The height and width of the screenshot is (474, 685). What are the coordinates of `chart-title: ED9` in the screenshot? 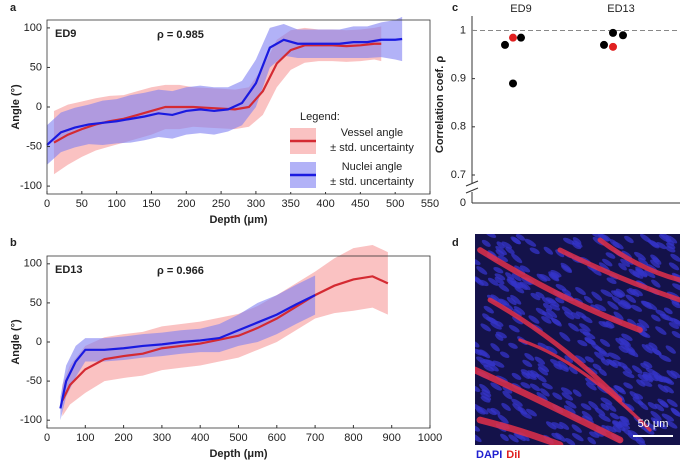 It's located at (65, 34).